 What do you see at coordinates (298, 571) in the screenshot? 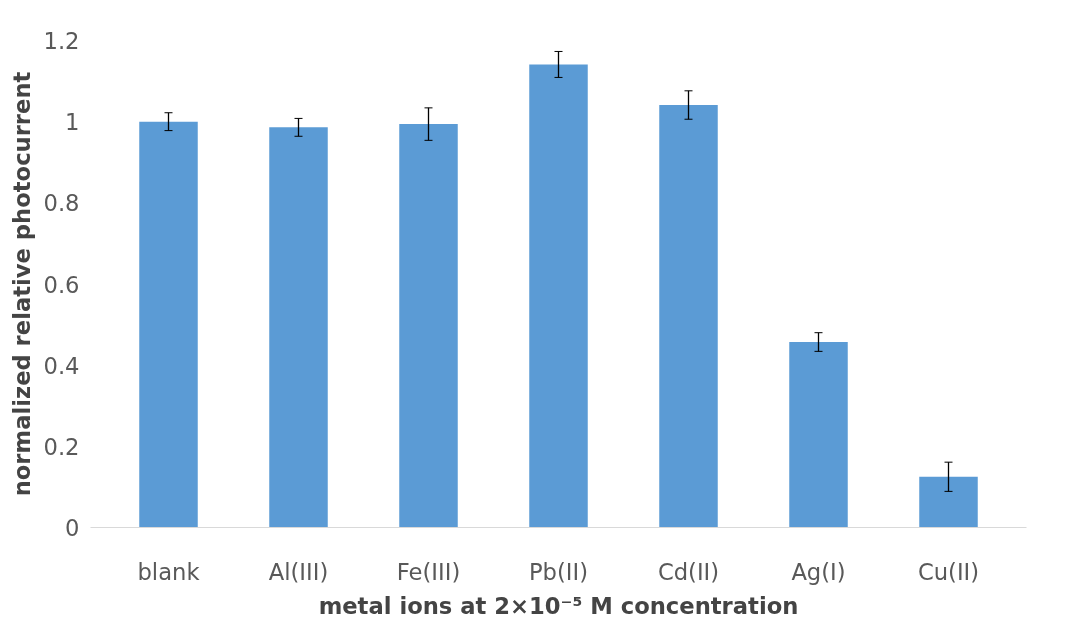
I see `x-tick-label: Al(III)` at bounding box center [298, 571].